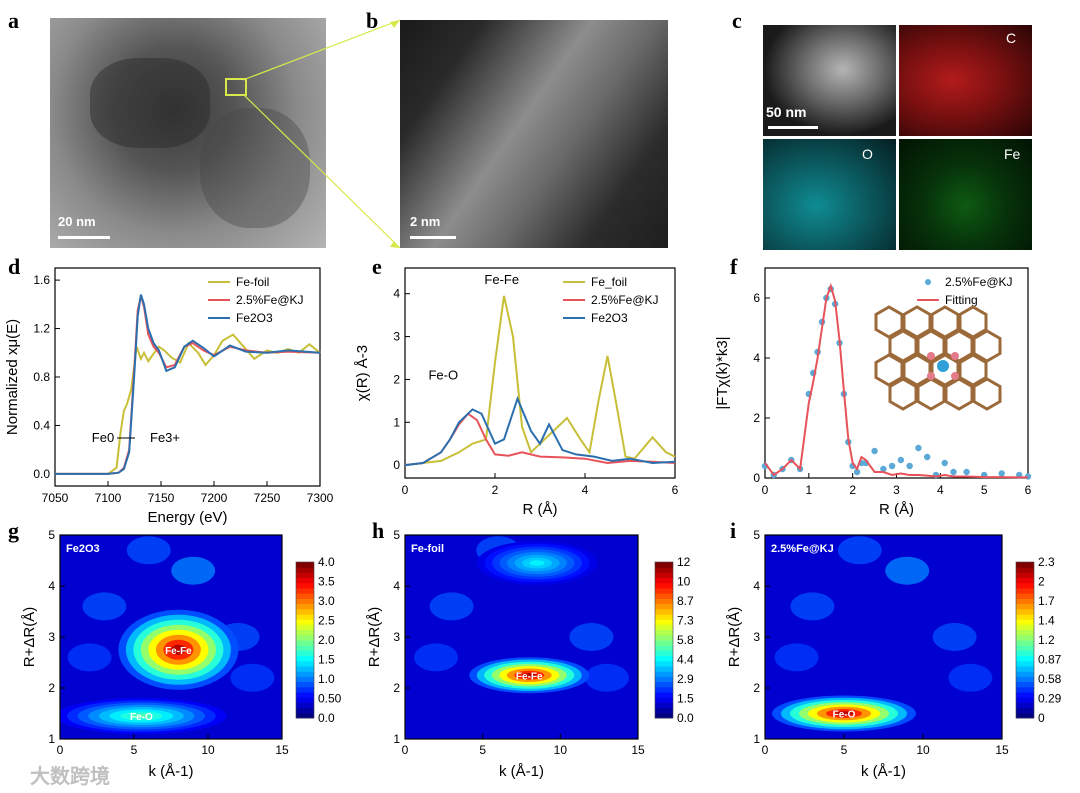 The height and width of the screenshot is (793, 1080). Describe the element at coordinates (13, 20) in the screenshot. I see `panel-a-label: a` at that location.